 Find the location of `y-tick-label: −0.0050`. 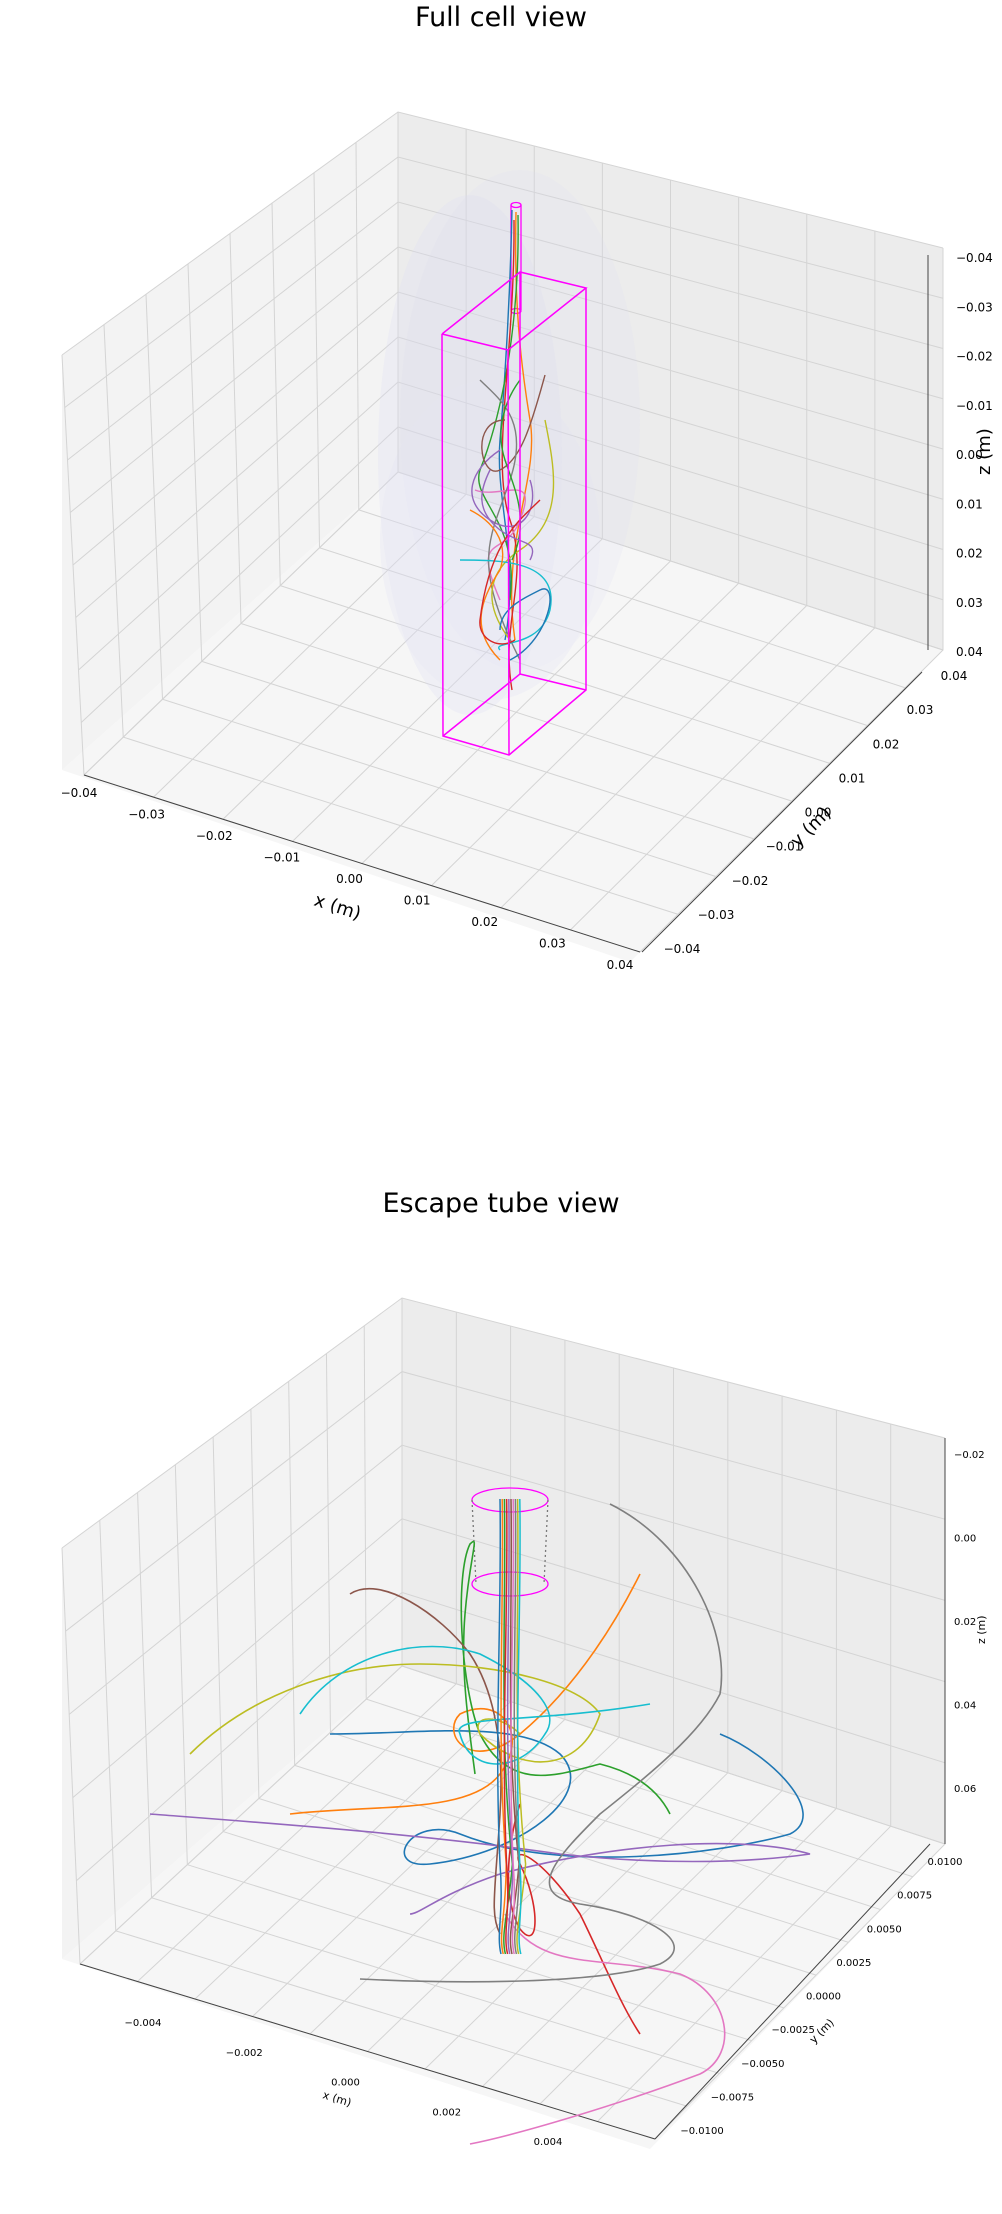

y-tick-label: −0.0050 is located at coordinates (762, 2064).